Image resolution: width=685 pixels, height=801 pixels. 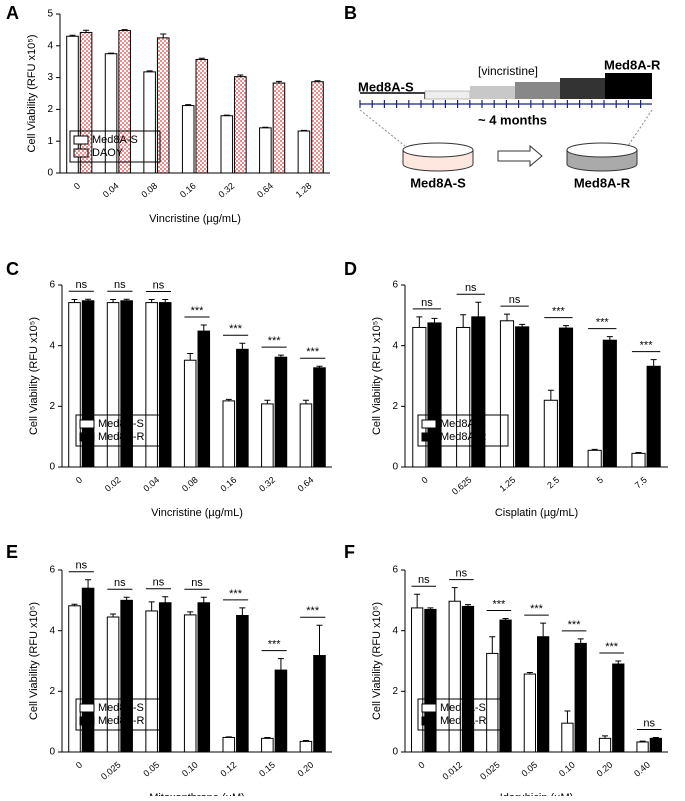 What do you see at coordinates (229, 769) in the screenshot?
I see `x-tick-label: 0.12` at bounding box center [229, 769].